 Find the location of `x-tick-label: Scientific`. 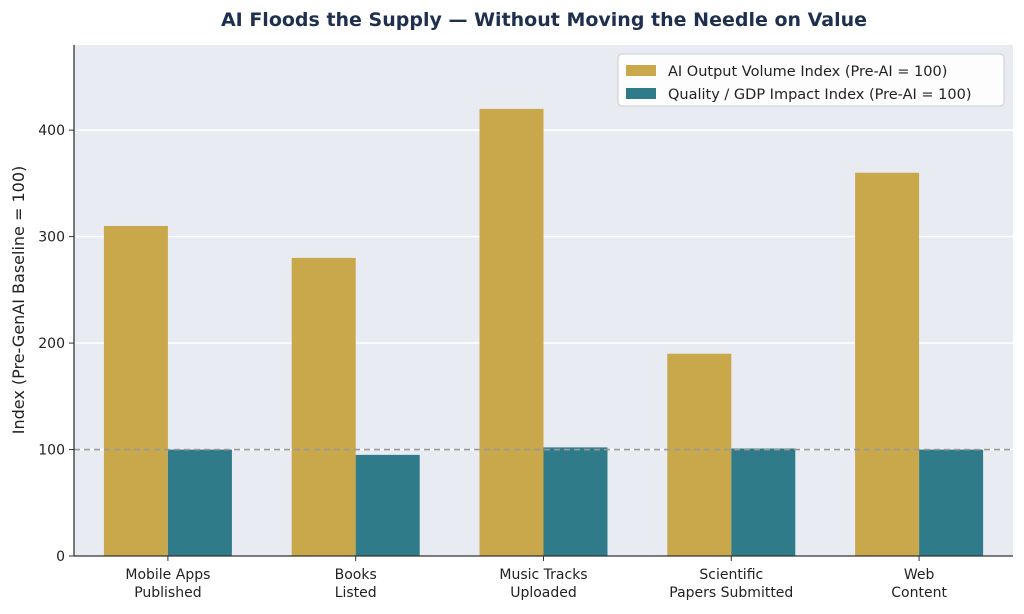

x-tick-label: Scientific is located at coordinates (731, 575).